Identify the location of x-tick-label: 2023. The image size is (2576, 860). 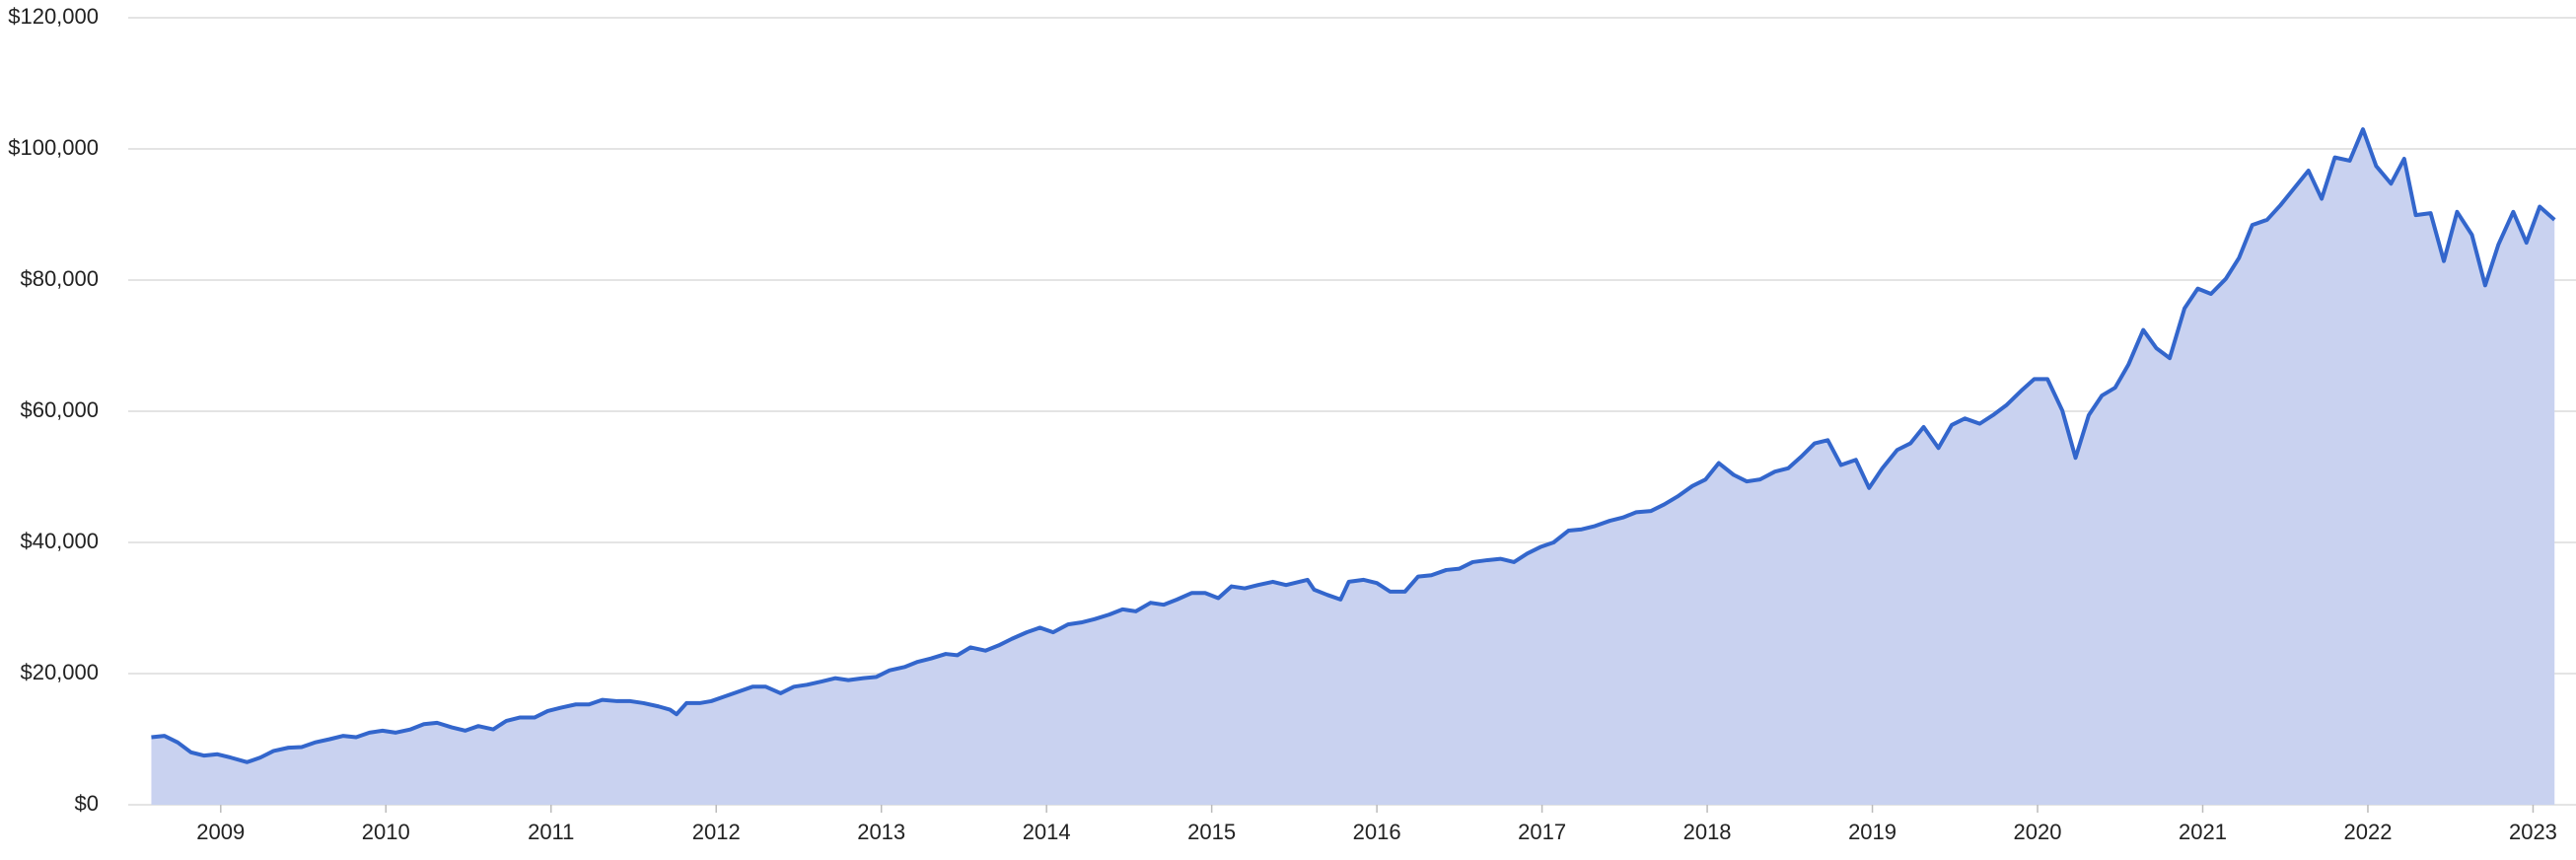
(2533, 832).